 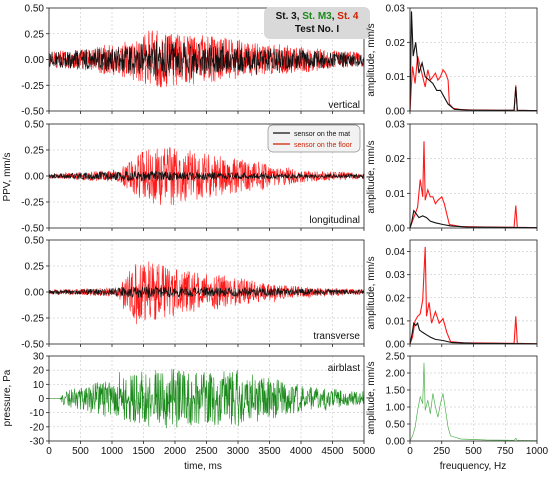 I want to click on test-annotation: St. 3, St. M3, St. 4 Test No. I, so click(x=317, y=23).